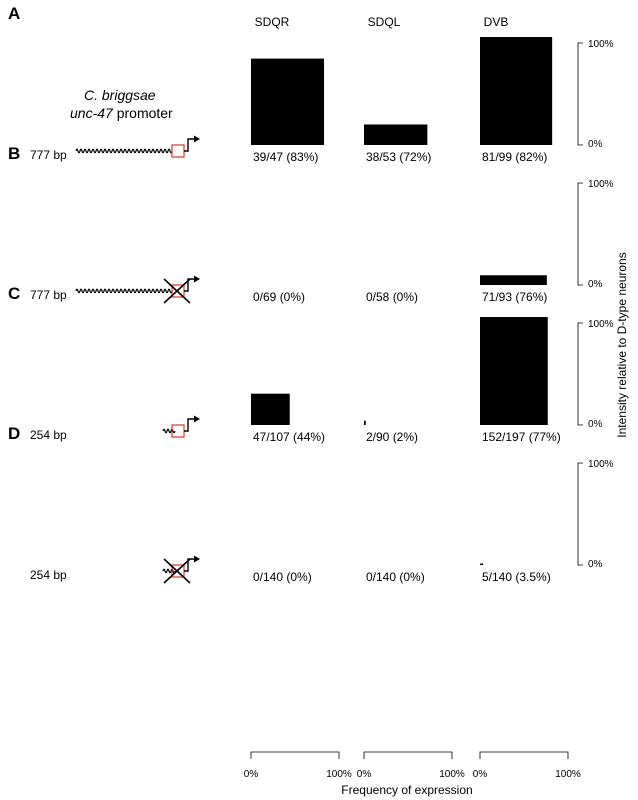 Image resolution: width=638 pixels, height=800 pixels. I want to click on panel-label: A, so click(14, 13).